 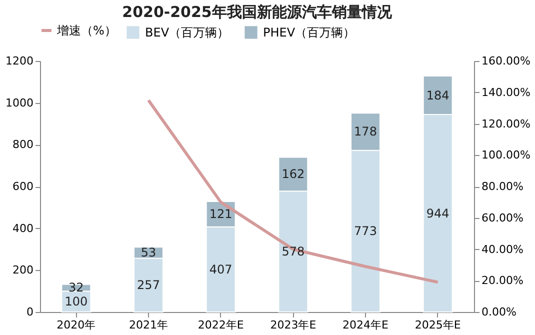 What do you see at coordinates (365, 325) in the screenshot?
I see `x-tick-label: 2024年E` at bounding box center [365, 325].